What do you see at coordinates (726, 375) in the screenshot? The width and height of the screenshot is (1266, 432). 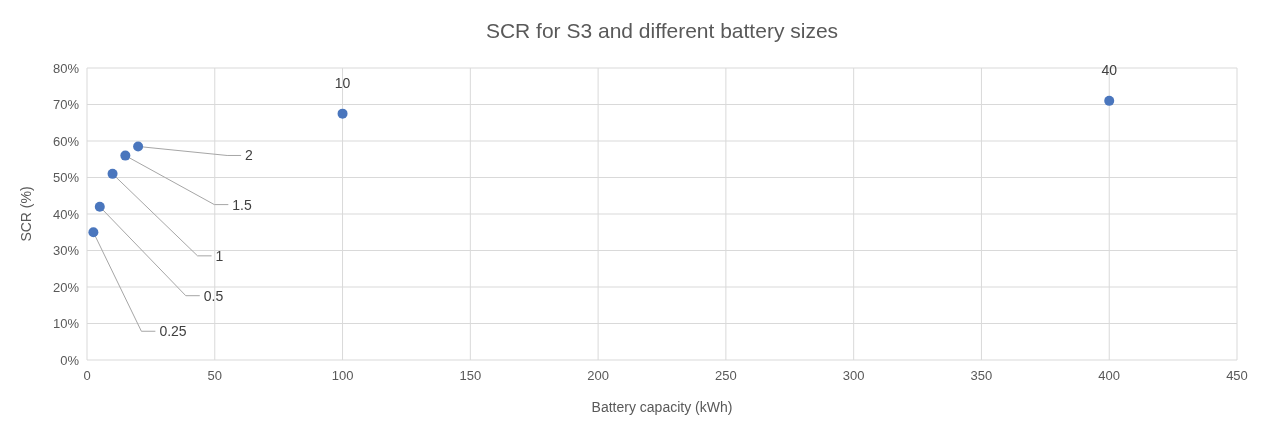 I see `x-tick-label: 250` at bounding box center [726, 375].